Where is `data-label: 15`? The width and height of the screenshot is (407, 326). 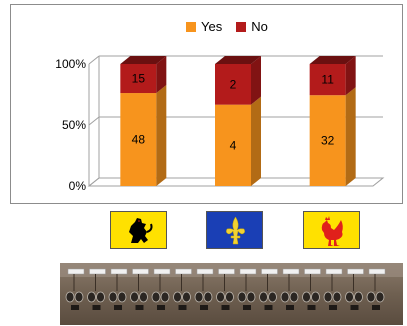 data-label: 15 is located at coordinates (139, 79).